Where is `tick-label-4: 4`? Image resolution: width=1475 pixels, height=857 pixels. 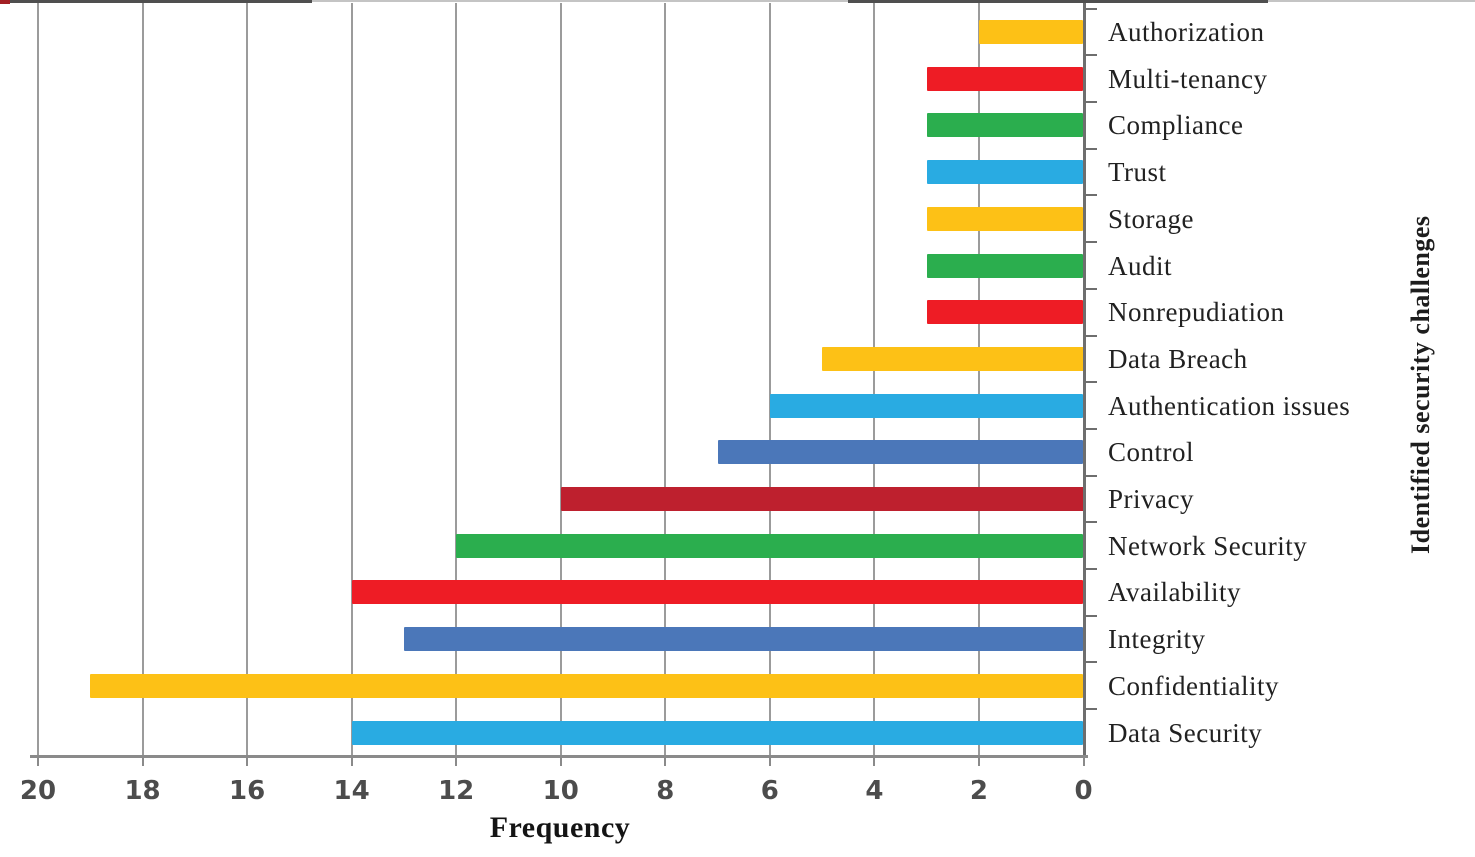 tick-label-4: 4 is located at coordinates (874, 791).